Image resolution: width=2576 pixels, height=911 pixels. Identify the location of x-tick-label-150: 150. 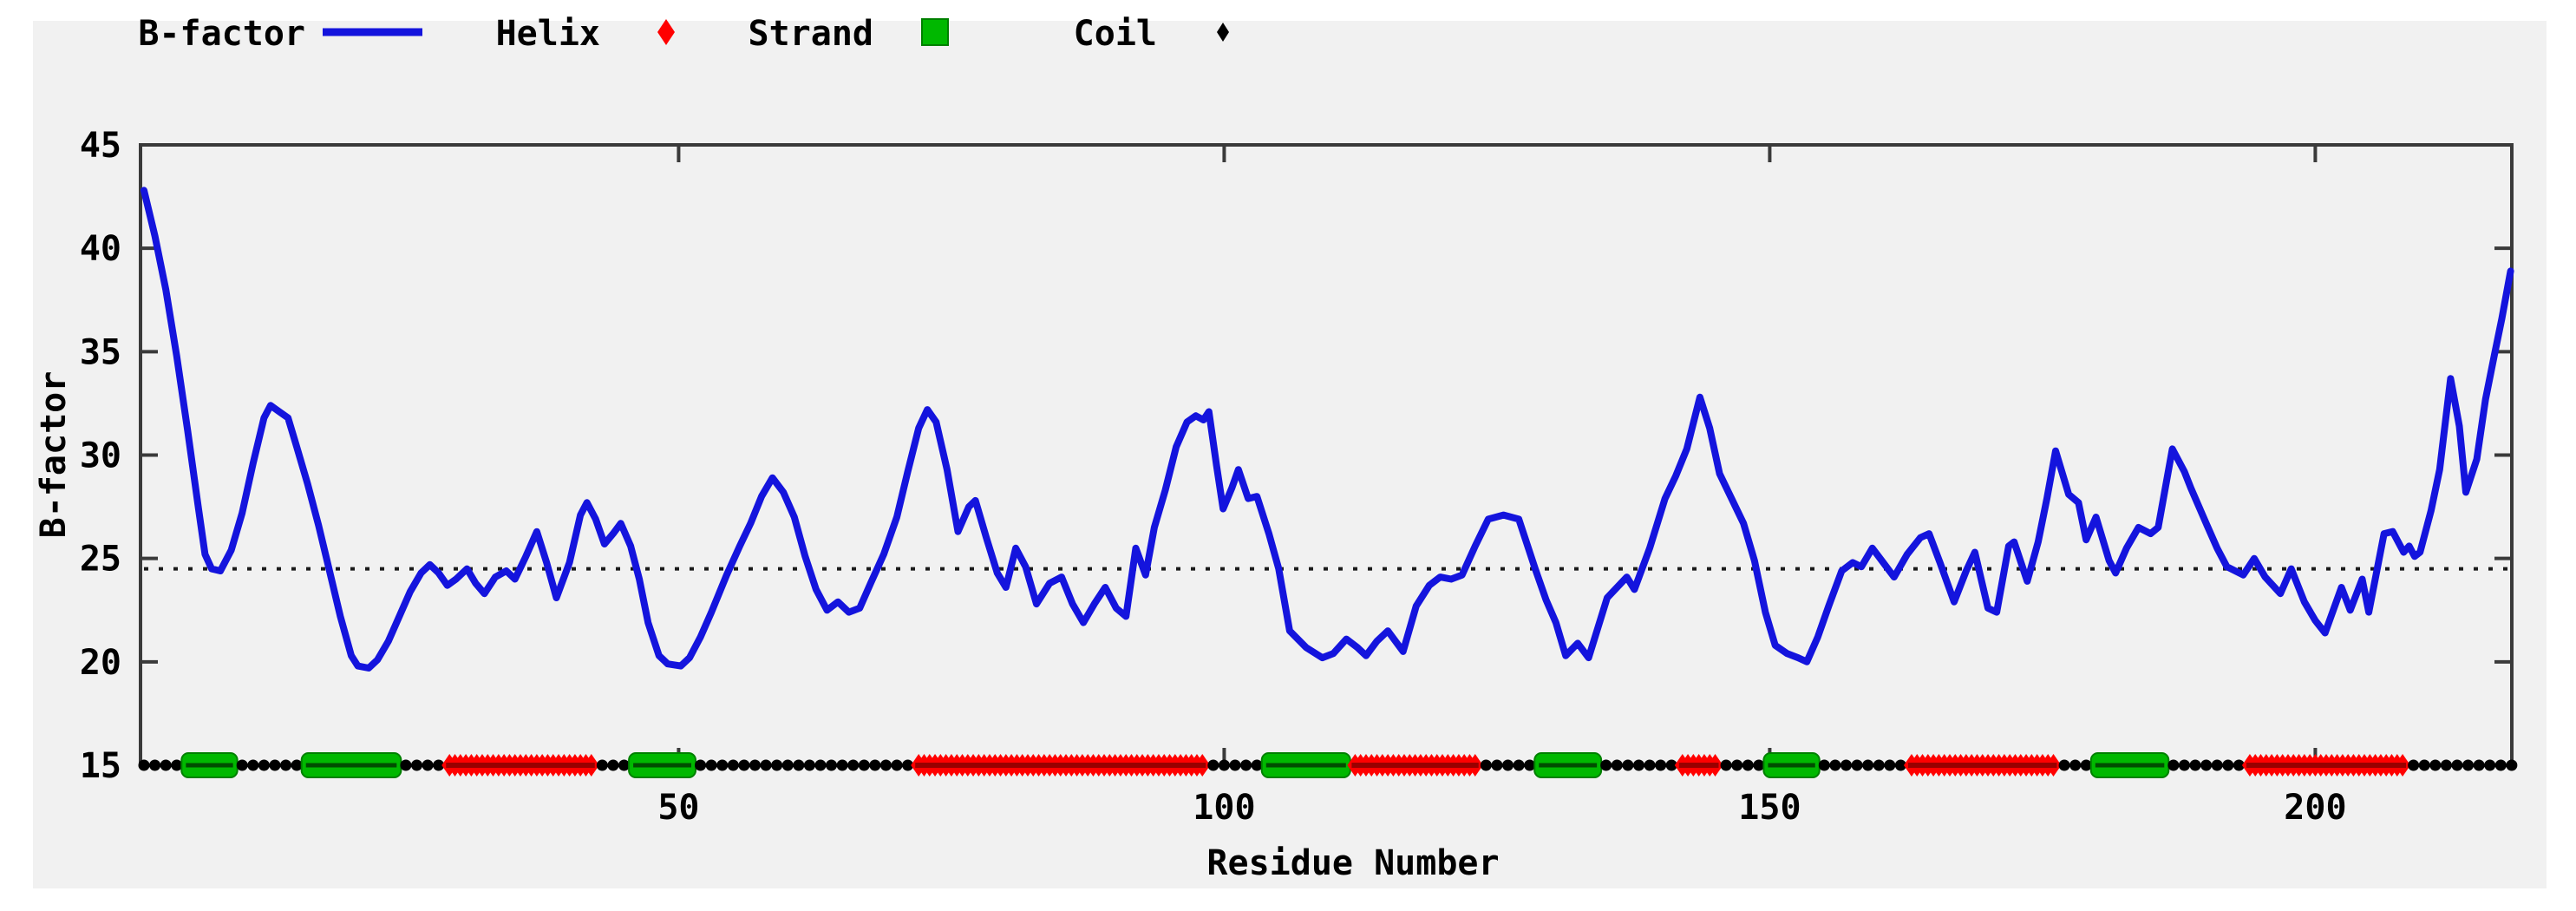
(1769, 808).